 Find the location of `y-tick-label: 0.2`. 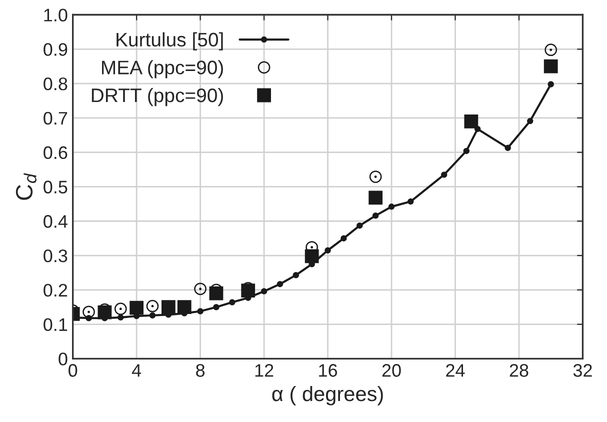

y-tick-label: 0.2 is located at coordinates (56, 290).